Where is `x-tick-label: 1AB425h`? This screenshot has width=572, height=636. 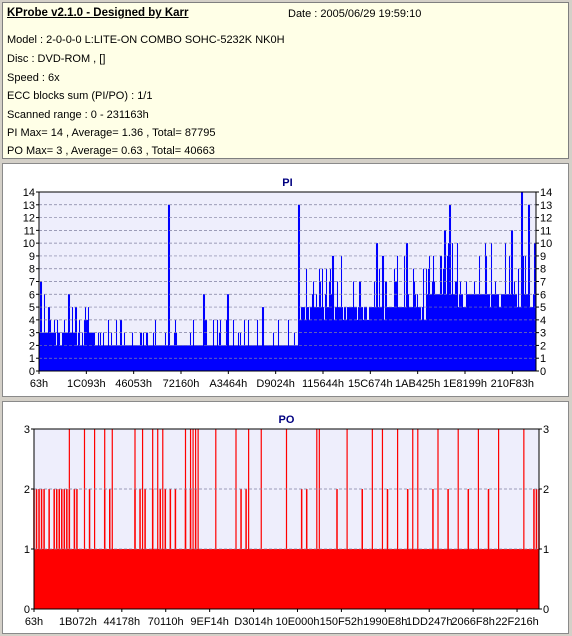 x-tick-label: 1AB425h is located at coordinates (417, 384).